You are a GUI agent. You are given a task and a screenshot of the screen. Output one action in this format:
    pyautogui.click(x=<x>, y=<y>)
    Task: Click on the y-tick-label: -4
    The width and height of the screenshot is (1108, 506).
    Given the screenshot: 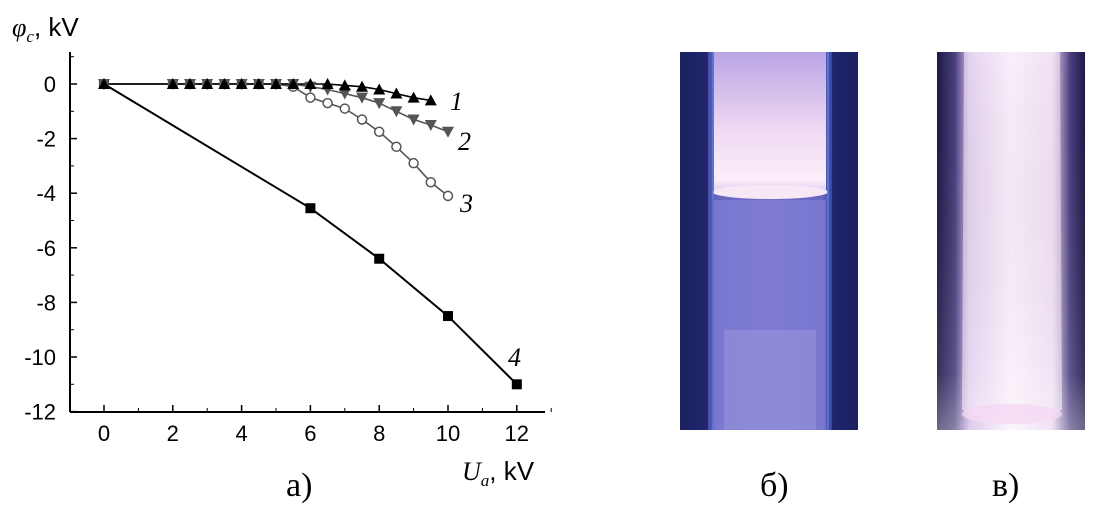 What is the action you would take?
    pyautogui.click(x=46, y=193)
    